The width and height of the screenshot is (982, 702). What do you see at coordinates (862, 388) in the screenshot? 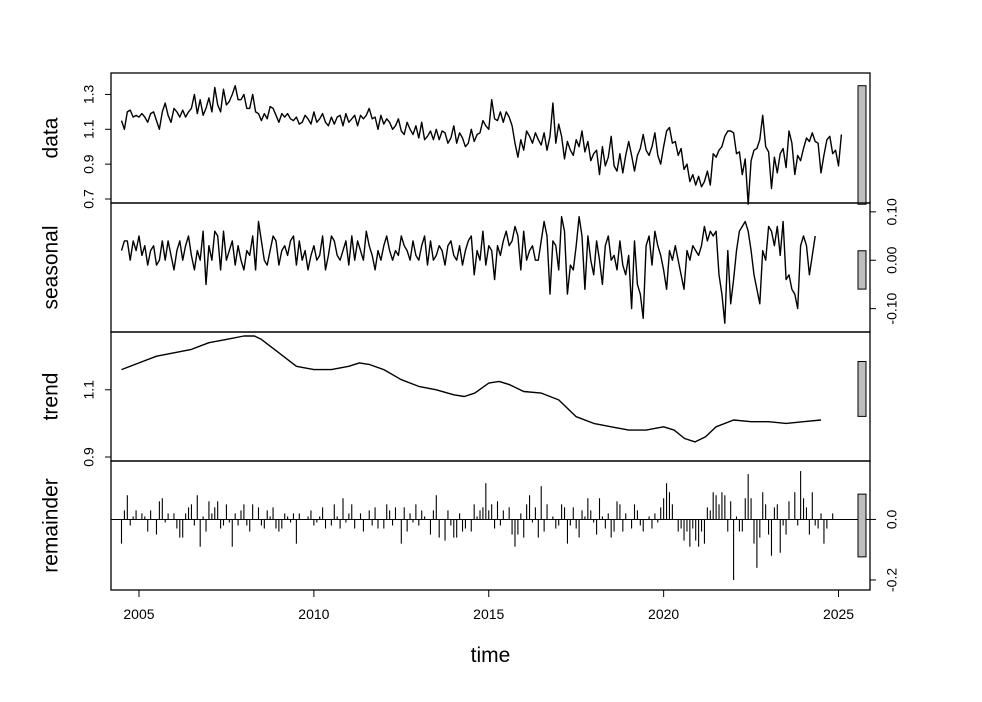
I see `range-bar-trend` at bounding box center [862, 388].